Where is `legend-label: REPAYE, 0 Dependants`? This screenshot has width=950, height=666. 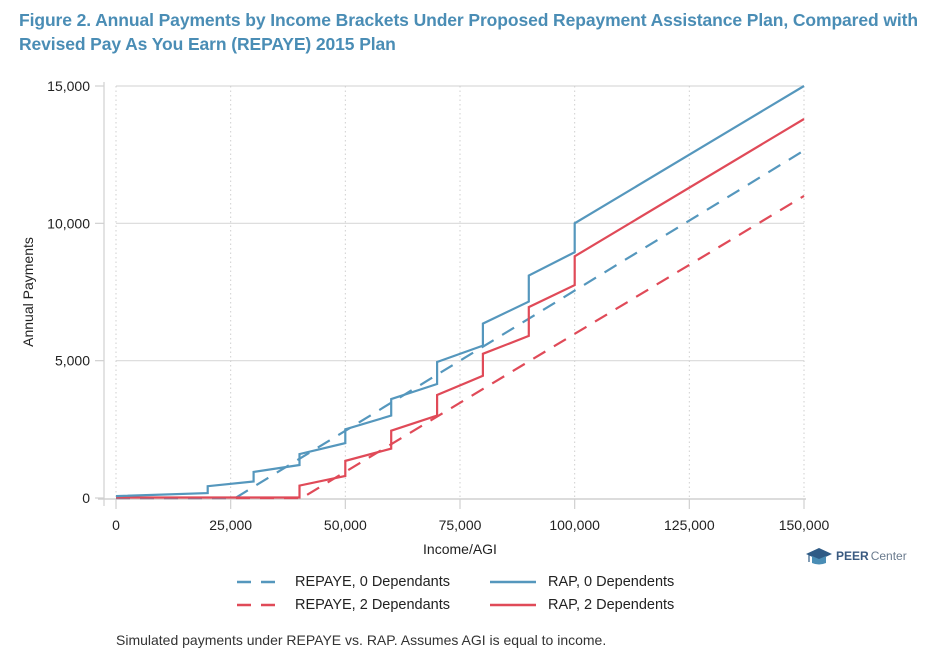 legend-label: REPAYE, 0 Dependants is located at coordinates (373, 582).